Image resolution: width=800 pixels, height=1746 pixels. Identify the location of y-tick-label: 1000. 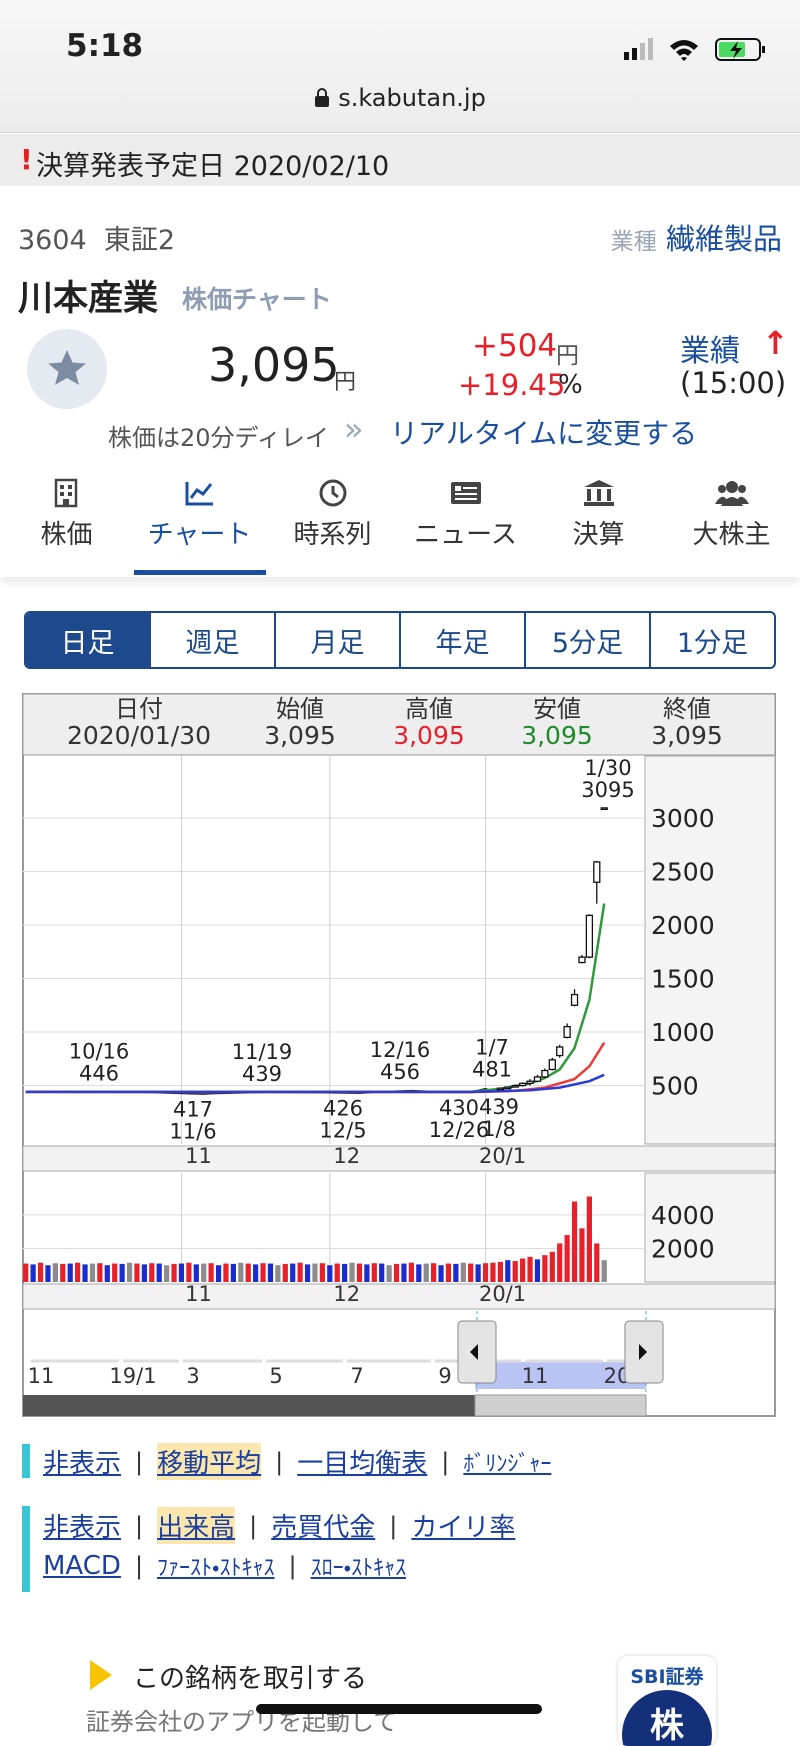
(683, 1032).